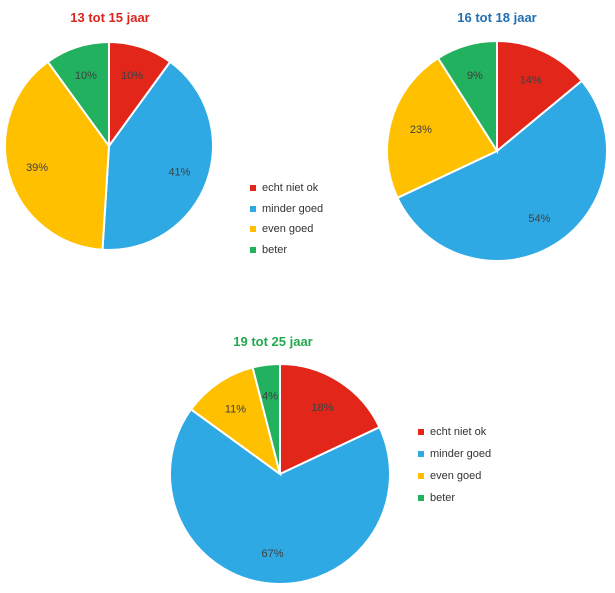  Describe the element at coordinates (110, 17) in the screenshot. I see `chart-1-title: 13 tot 15 jaar` at that location.